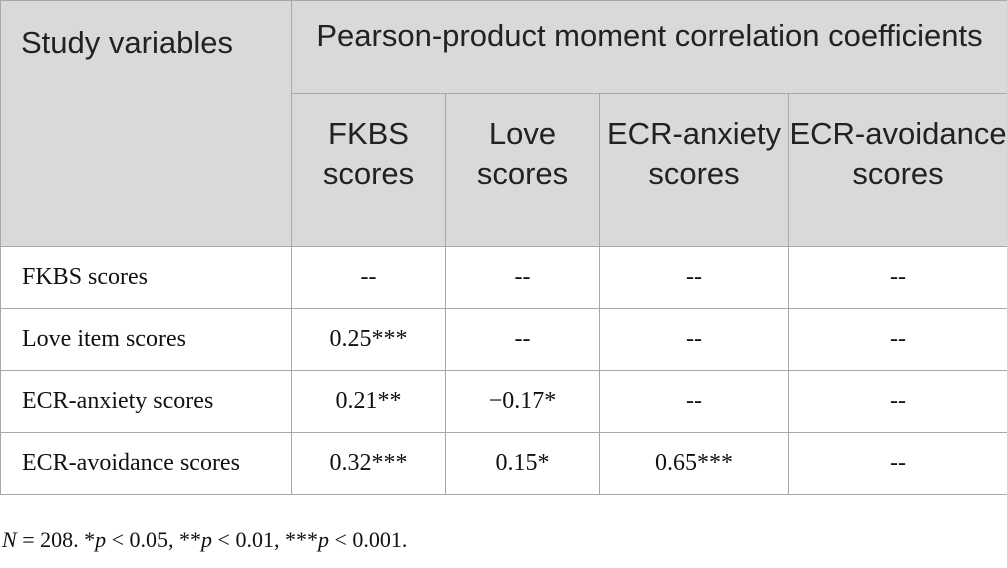 The width and height of the screenshot is (1007, 568). I want to click on column-header-ecr-anxiety: ECR-anxiety scores, so click(694, 170).